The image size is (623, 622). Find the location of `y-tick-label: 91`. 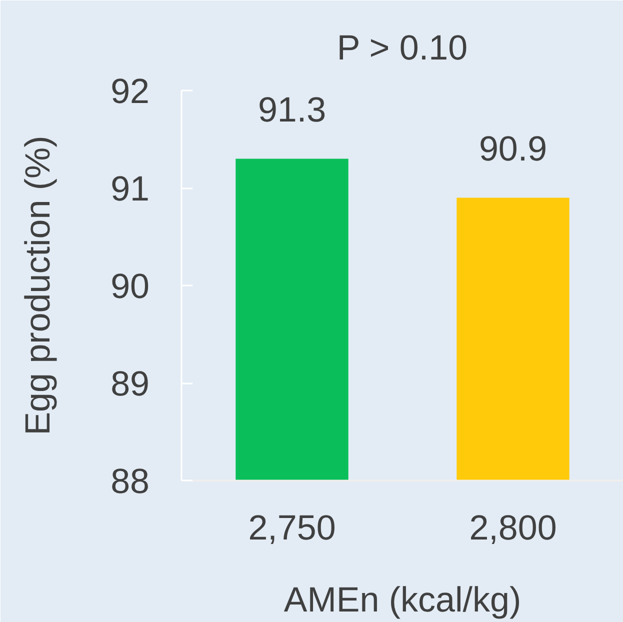

y-tick-label: 91 is located at coordinates (130, 189).